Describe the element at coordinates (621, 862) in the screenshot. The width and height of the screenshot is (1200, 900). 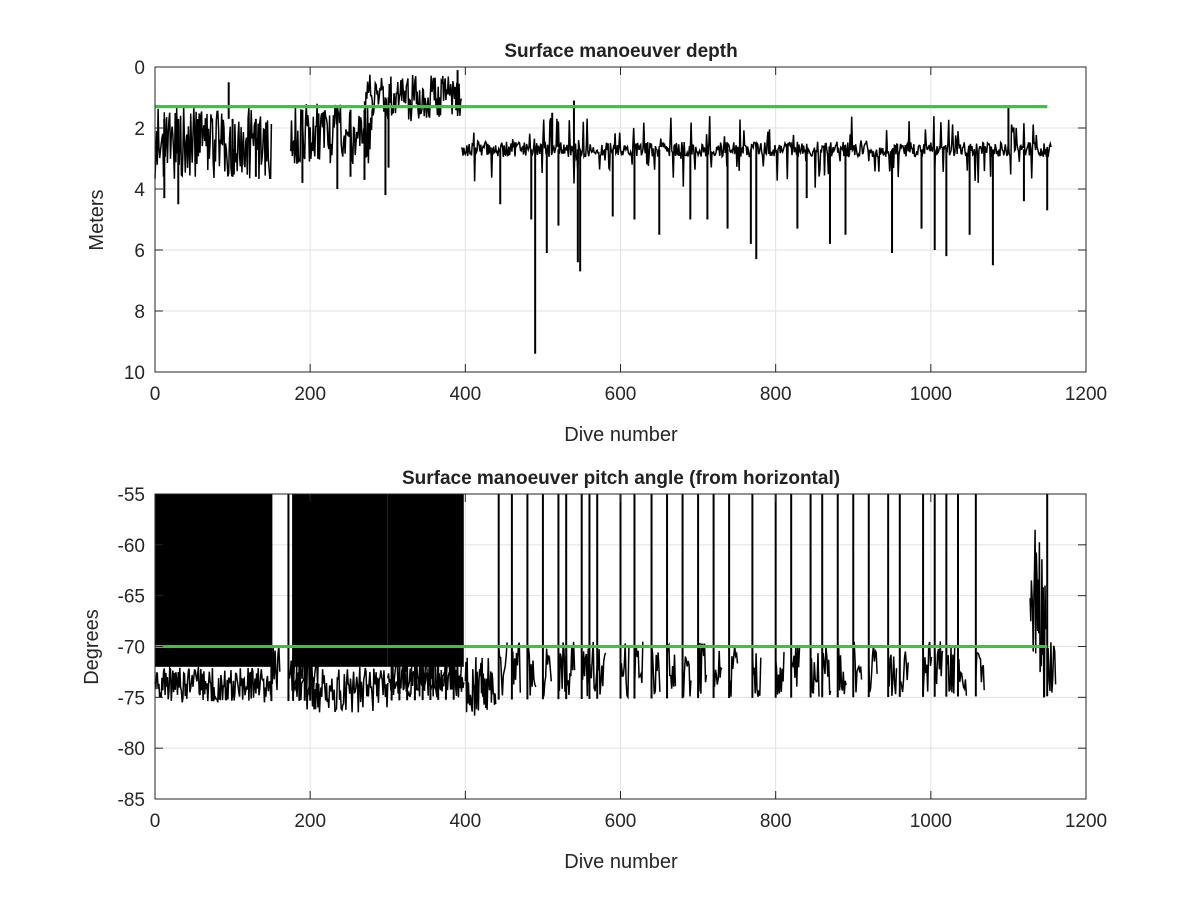
I see `pitch-chart-xlabel: Dive number` at that location.